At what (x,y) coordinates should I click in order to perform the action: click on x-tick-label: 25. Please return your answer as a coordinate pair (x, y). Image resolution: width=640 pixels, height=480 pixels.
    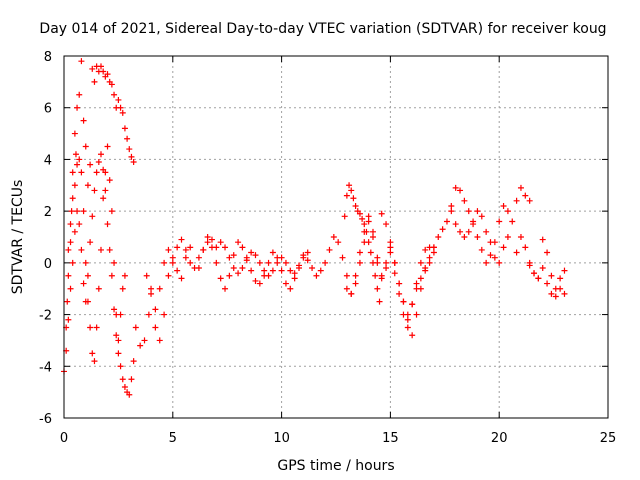
    Looking at the image, I should click on (608, 438).